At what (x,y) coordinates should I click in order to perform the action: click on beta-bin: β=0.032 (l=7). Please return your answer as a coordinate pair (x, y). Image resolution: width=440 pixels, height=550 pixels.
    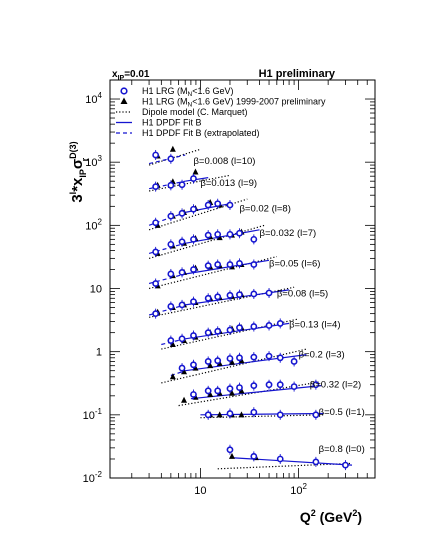
    Looking at the image, I should click on (232, 241).